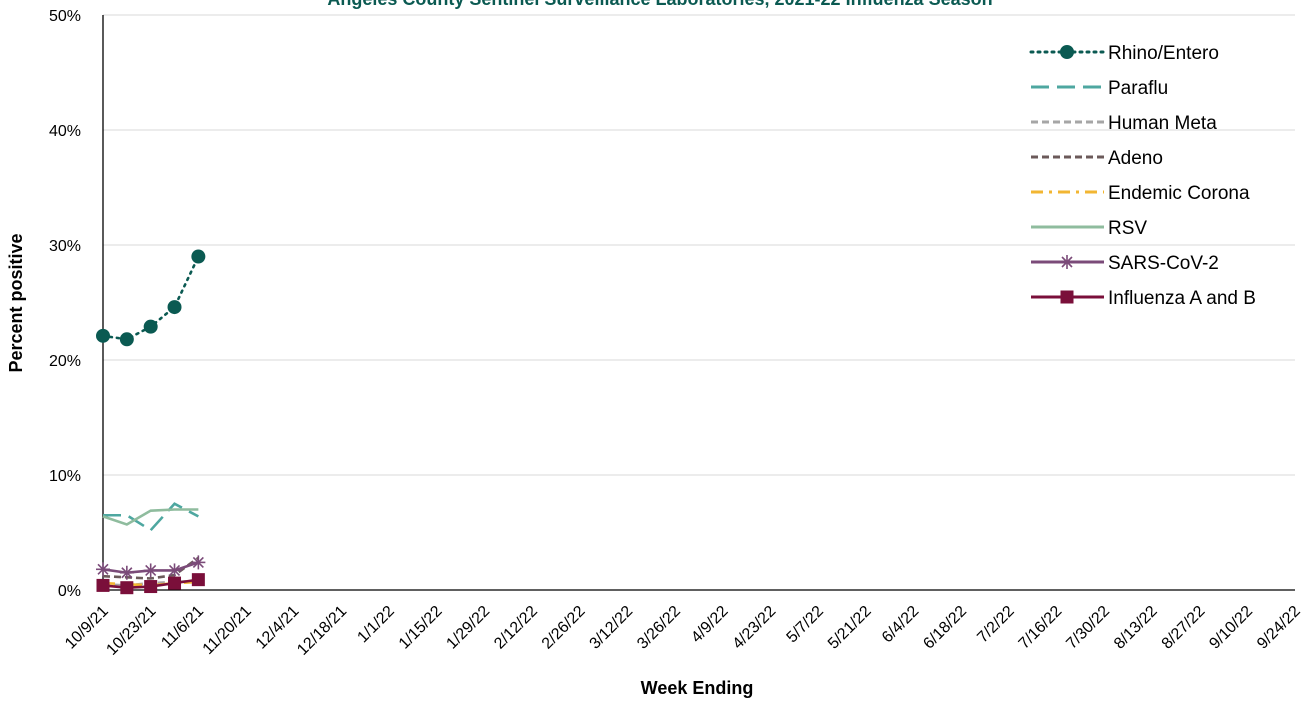  What do you see at coordinates (65, 246) in the screenshot?
I see `y-tick-label: 30%` at bounding box center [65, 246].